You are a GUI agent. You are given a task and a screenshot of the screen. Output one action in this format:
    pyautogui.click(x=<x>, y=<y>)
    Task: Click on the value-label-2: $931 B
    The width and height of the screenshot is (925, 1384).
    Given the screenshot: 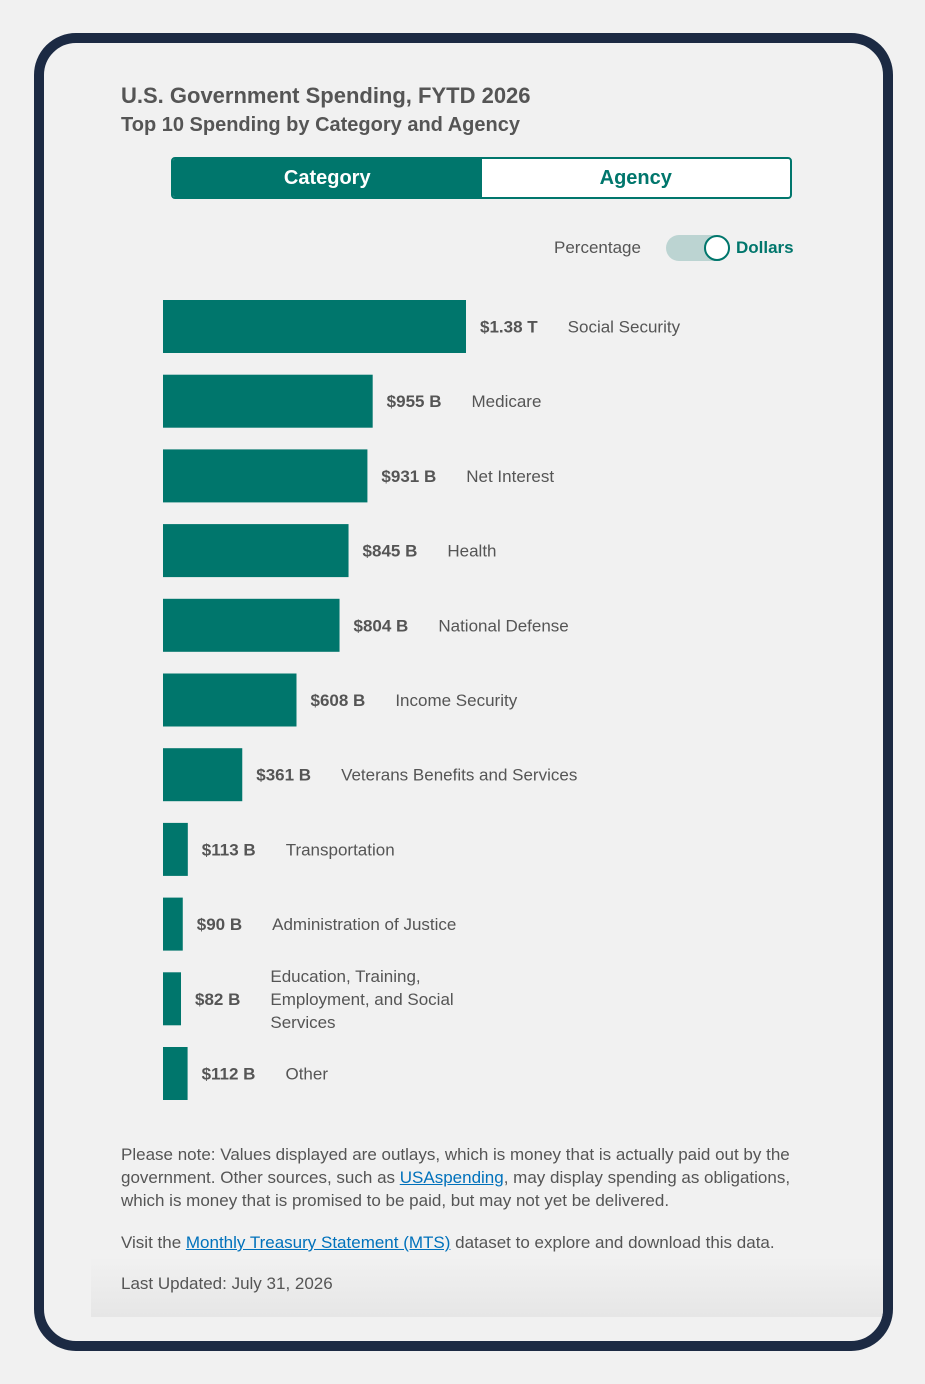 What is the action you would take?
    pyautogui.click(x=408, y=476)
    